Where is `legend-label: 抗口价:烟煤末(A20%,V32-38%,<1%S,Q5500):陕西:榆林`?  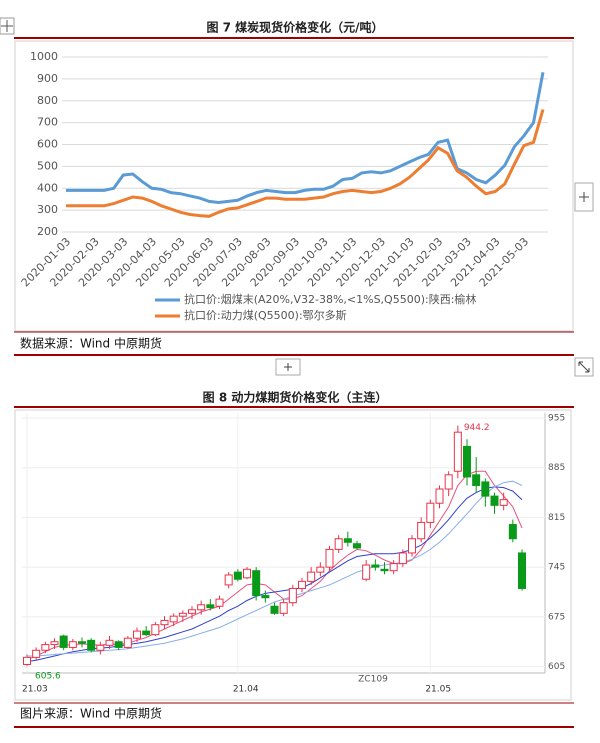 legend-label: 抗口价:烟煤末(A20%,V32-38%,<1%S,Q5500):陕西:榆林 is located at coordinates (330, 299).